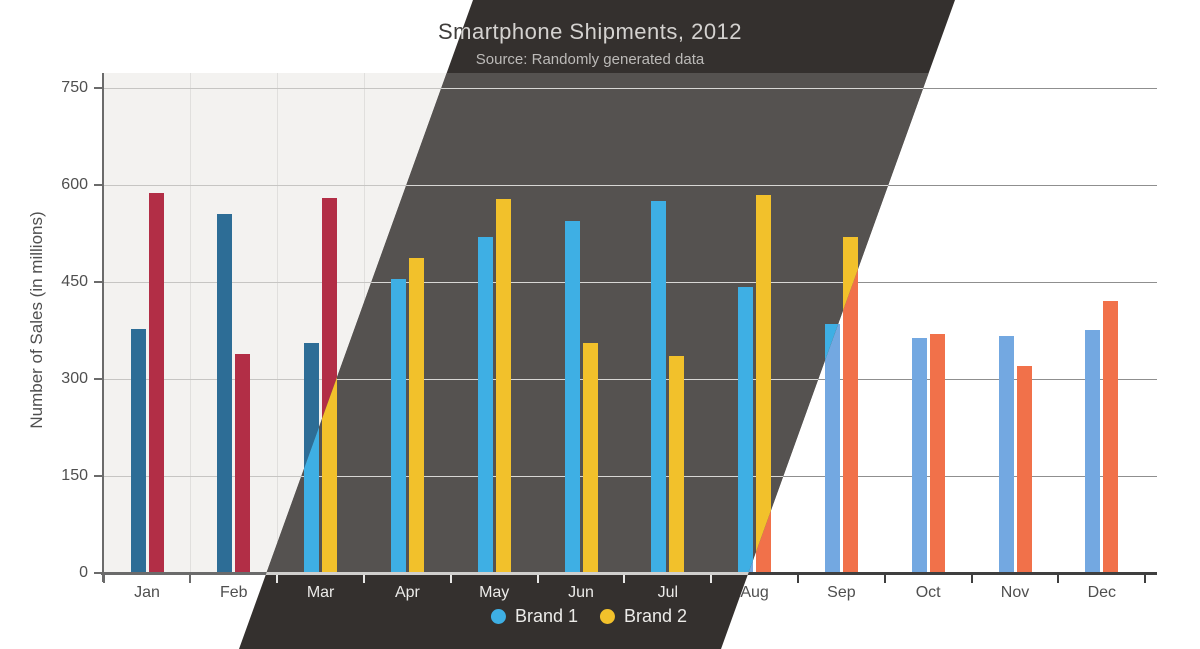 This screenshot has height=649, width=1200. What do you see at coordinates (243, 463) in the screenshot?
I see `bar-brand-2-feb` at bounding box center [243, 463].